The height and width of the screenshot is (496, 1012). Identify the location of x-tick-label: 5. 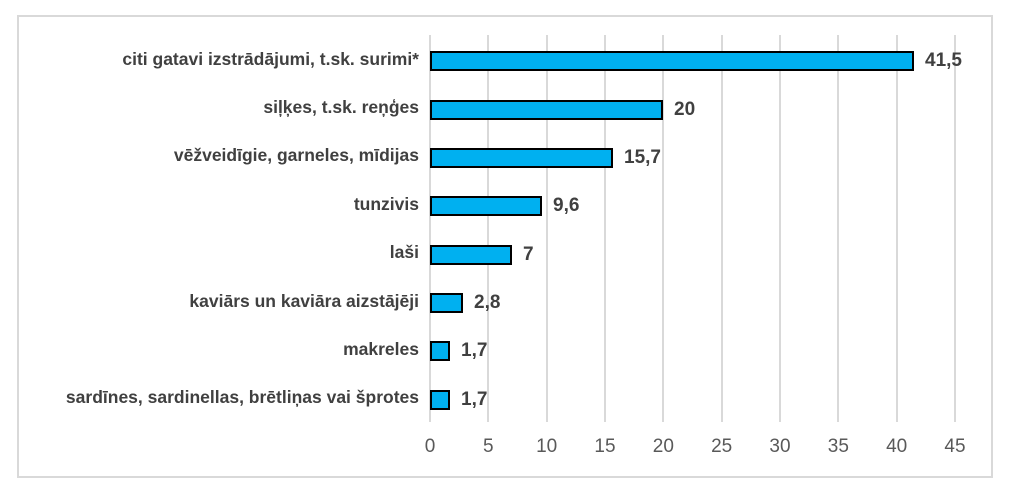
(488, 446).